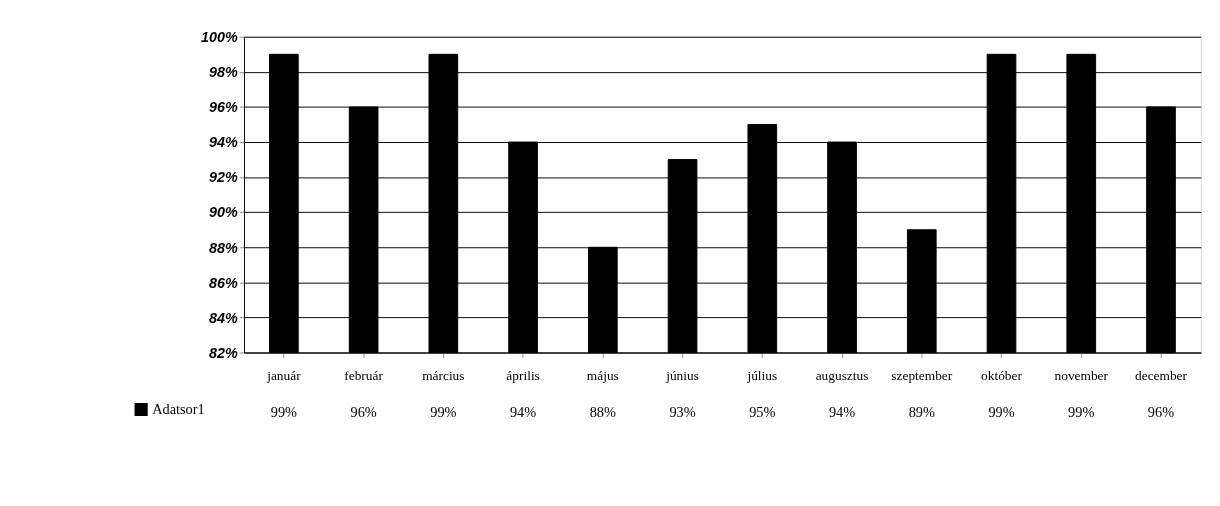 The height and width of the screenshot is (506, 1220). Describe the element at coordinates (922, 375) in the screenshot. I see `x-tick-label: szeptember` at that location.